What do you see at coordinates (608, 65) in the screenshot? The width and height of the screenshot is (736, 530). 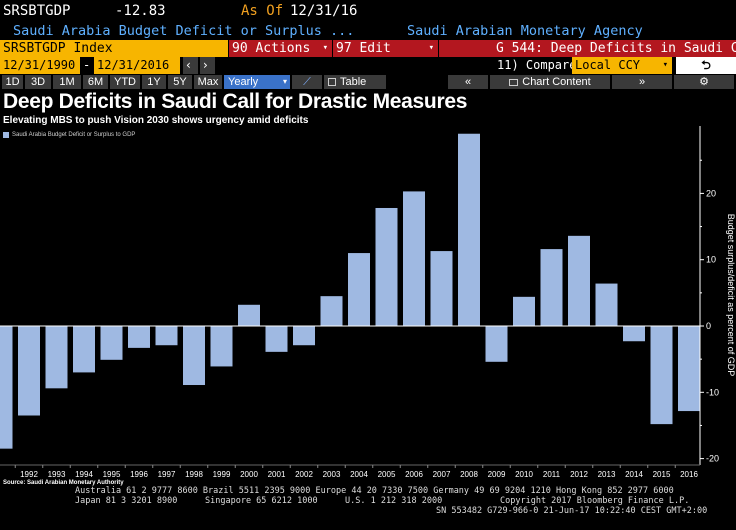 I see `compare-value: Local CCY` at bounding box center [608, 65].